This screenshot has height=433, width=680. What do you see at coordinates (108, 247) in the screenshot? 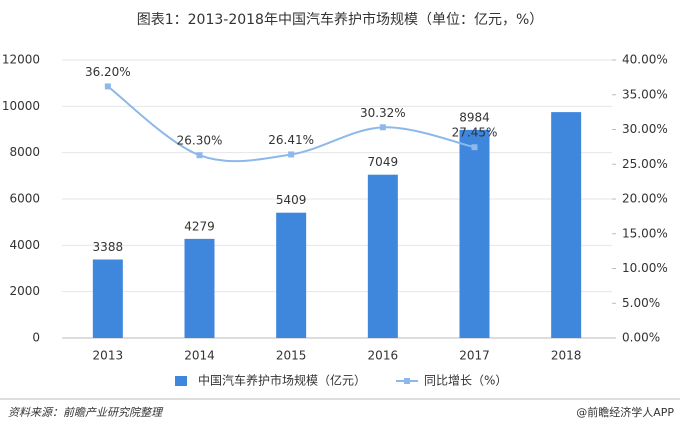
I see `data-label: 3388` at bounding box center [108, 247].